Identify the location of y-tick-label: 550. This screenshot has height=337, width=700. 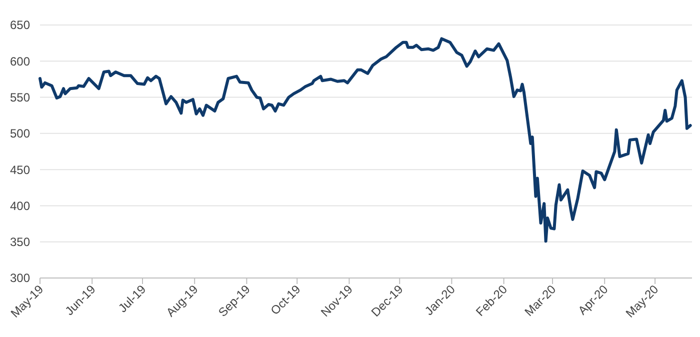
(20, 97).